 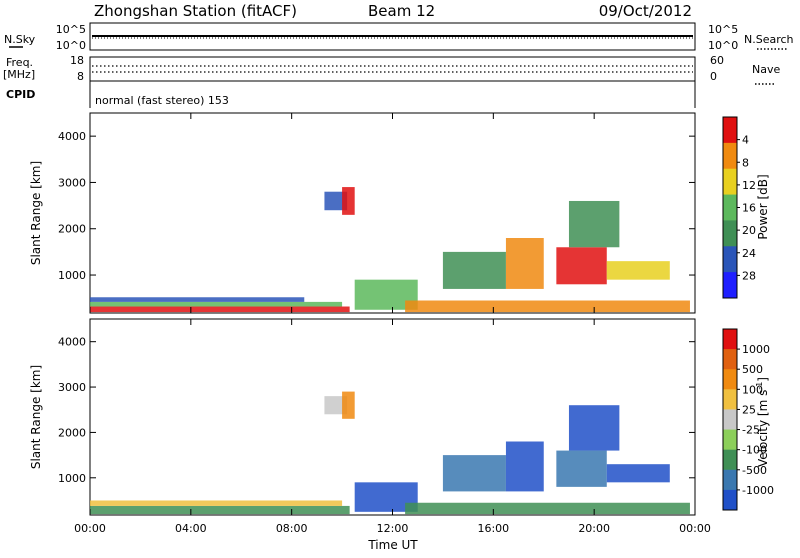 I want to click on colorbar-tick-label: -500, so click(x=754, y=470).